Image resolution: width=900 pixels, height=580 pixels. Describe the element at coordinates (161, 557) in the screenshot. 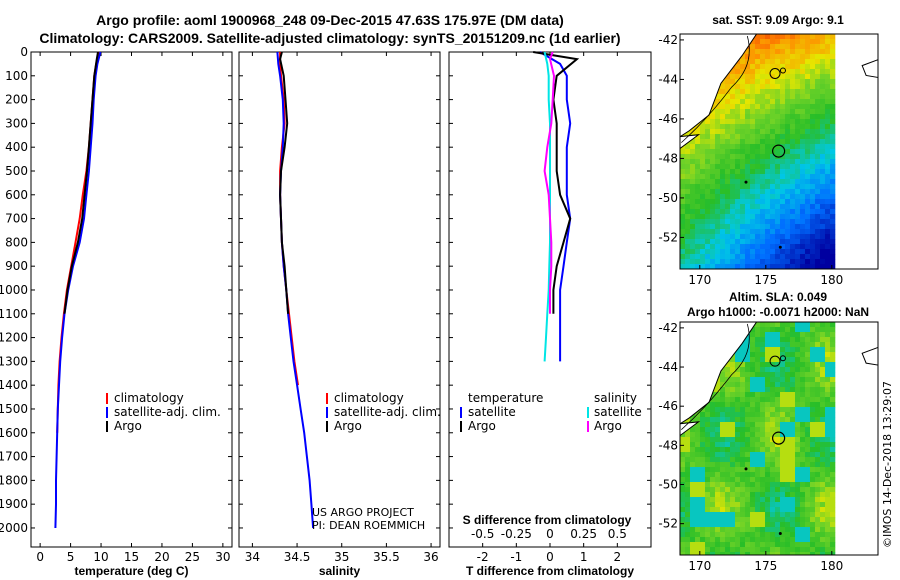

I see `x-tick-label: 20` at that location.